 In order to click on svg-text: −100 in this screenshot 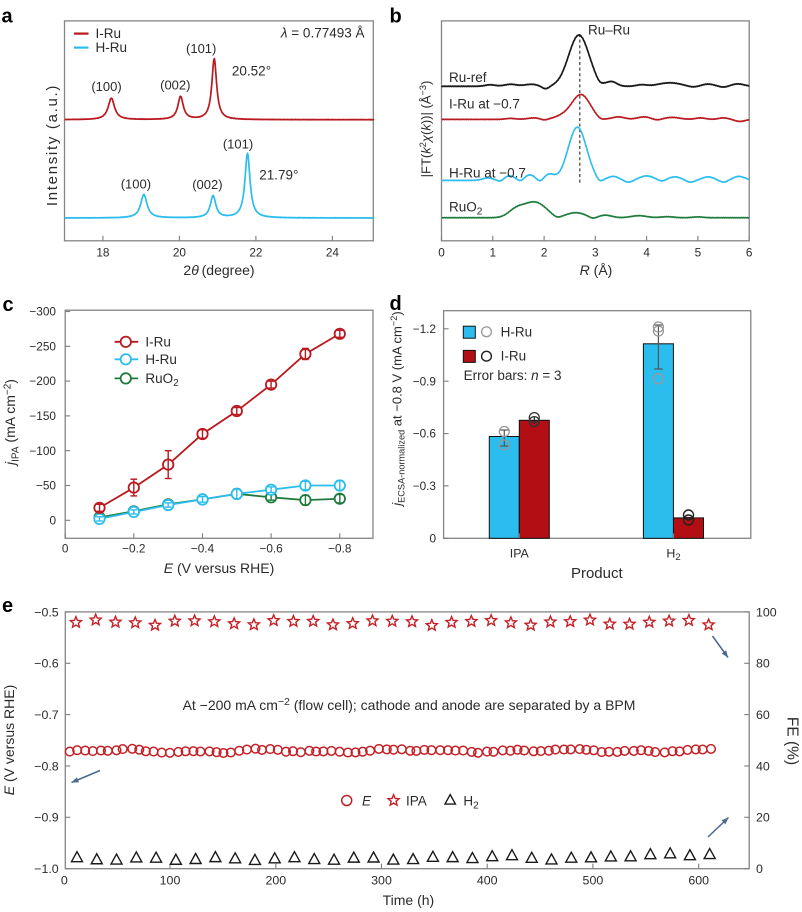, I will do `click(42, 451)`.